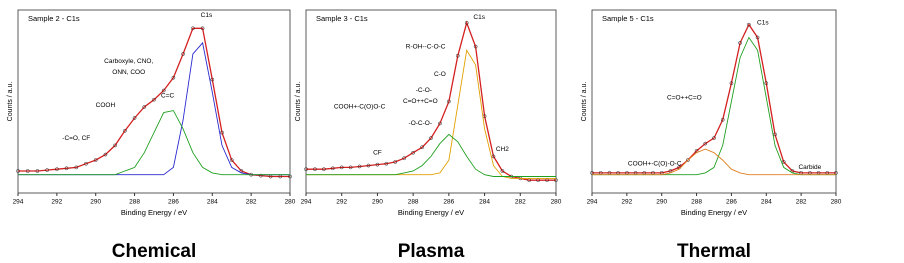  Describe the element at coordinates (801, 202) in the screenshot. I see `x-tick-label: 282` at that location.